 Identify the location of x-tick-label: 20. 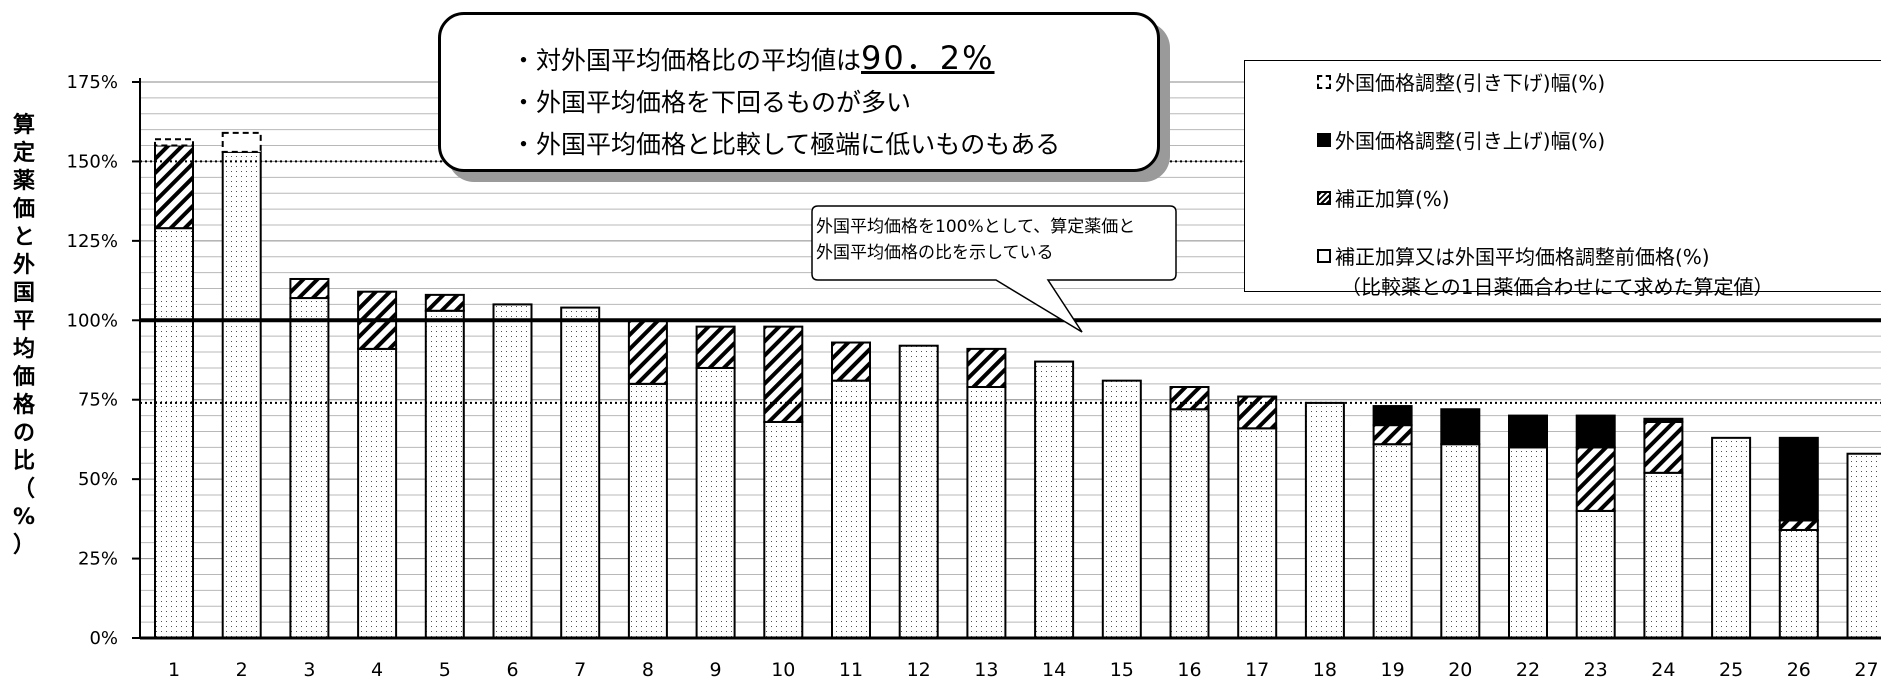
(1460, 670).